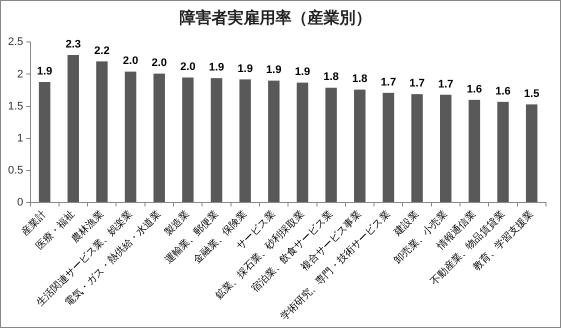  What do you see at coordinates (16, 42) in the screenshot?
I see `y-tick-label: 2.5` at bounding box center [16, 42].